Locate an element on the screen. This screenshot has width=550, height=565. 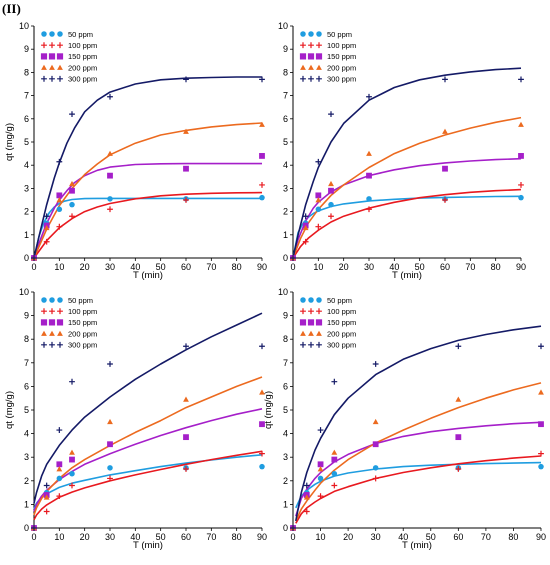
y-tick-label: 6 is located at coordinates (26, 386).